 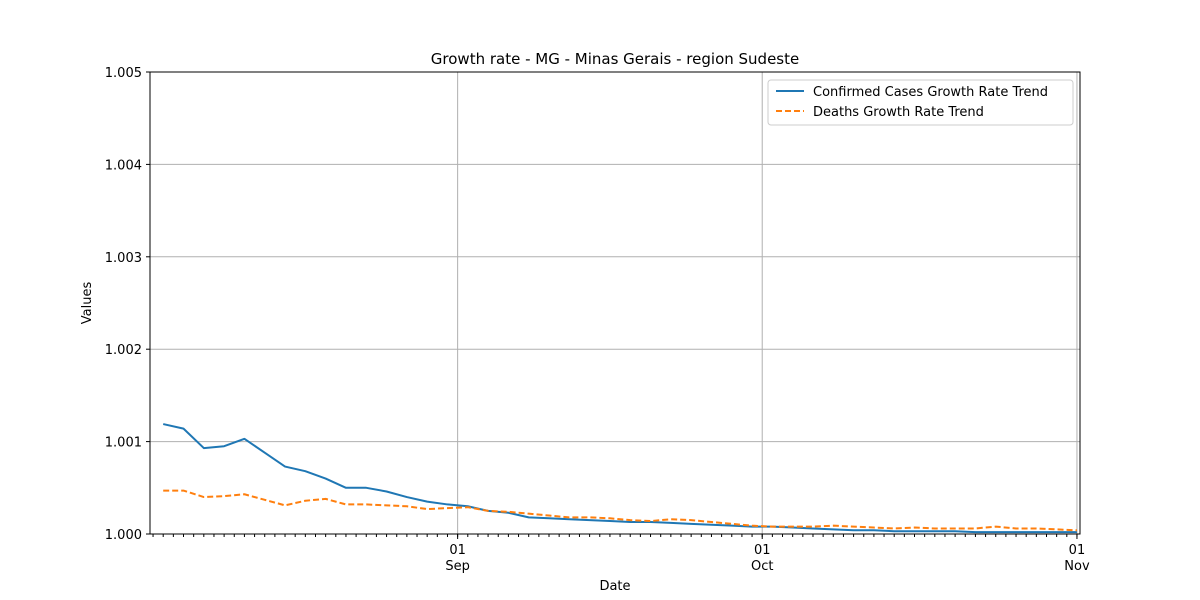 I want to click on y-tick-label: 1.002, so click(x=123, y=350).